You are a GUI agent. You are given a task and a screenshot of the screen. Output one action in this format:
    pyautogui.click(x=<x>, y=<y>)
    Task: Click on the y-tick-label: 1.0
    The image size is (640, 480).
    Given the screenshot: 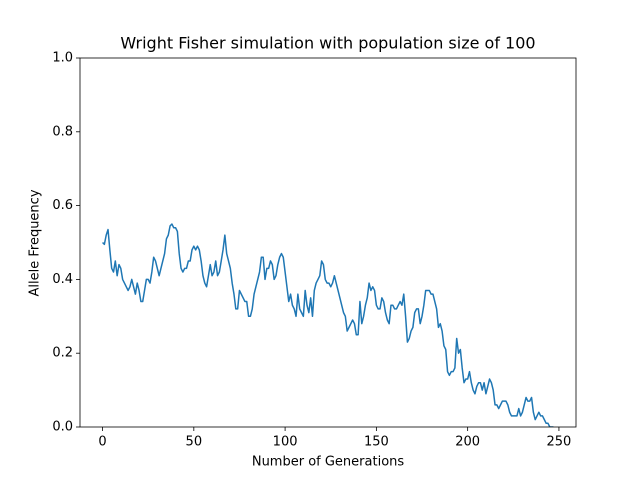 What is the action you would take?
    pyautogui.click(x=62, y=58)
    